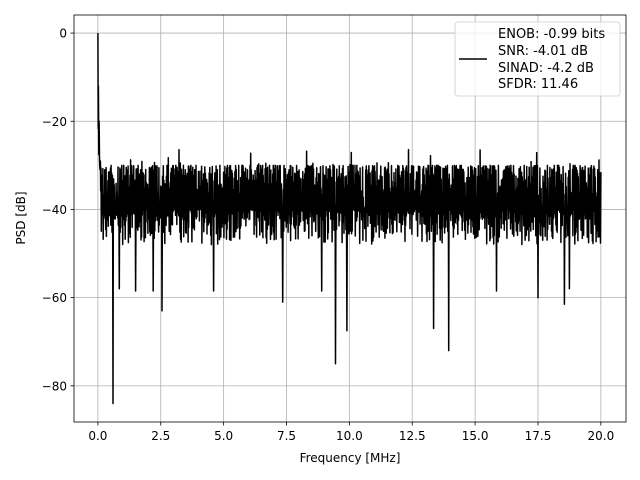 The image size is (640, 480). I want to click on y-tick-label: −40, so click(54, 210).